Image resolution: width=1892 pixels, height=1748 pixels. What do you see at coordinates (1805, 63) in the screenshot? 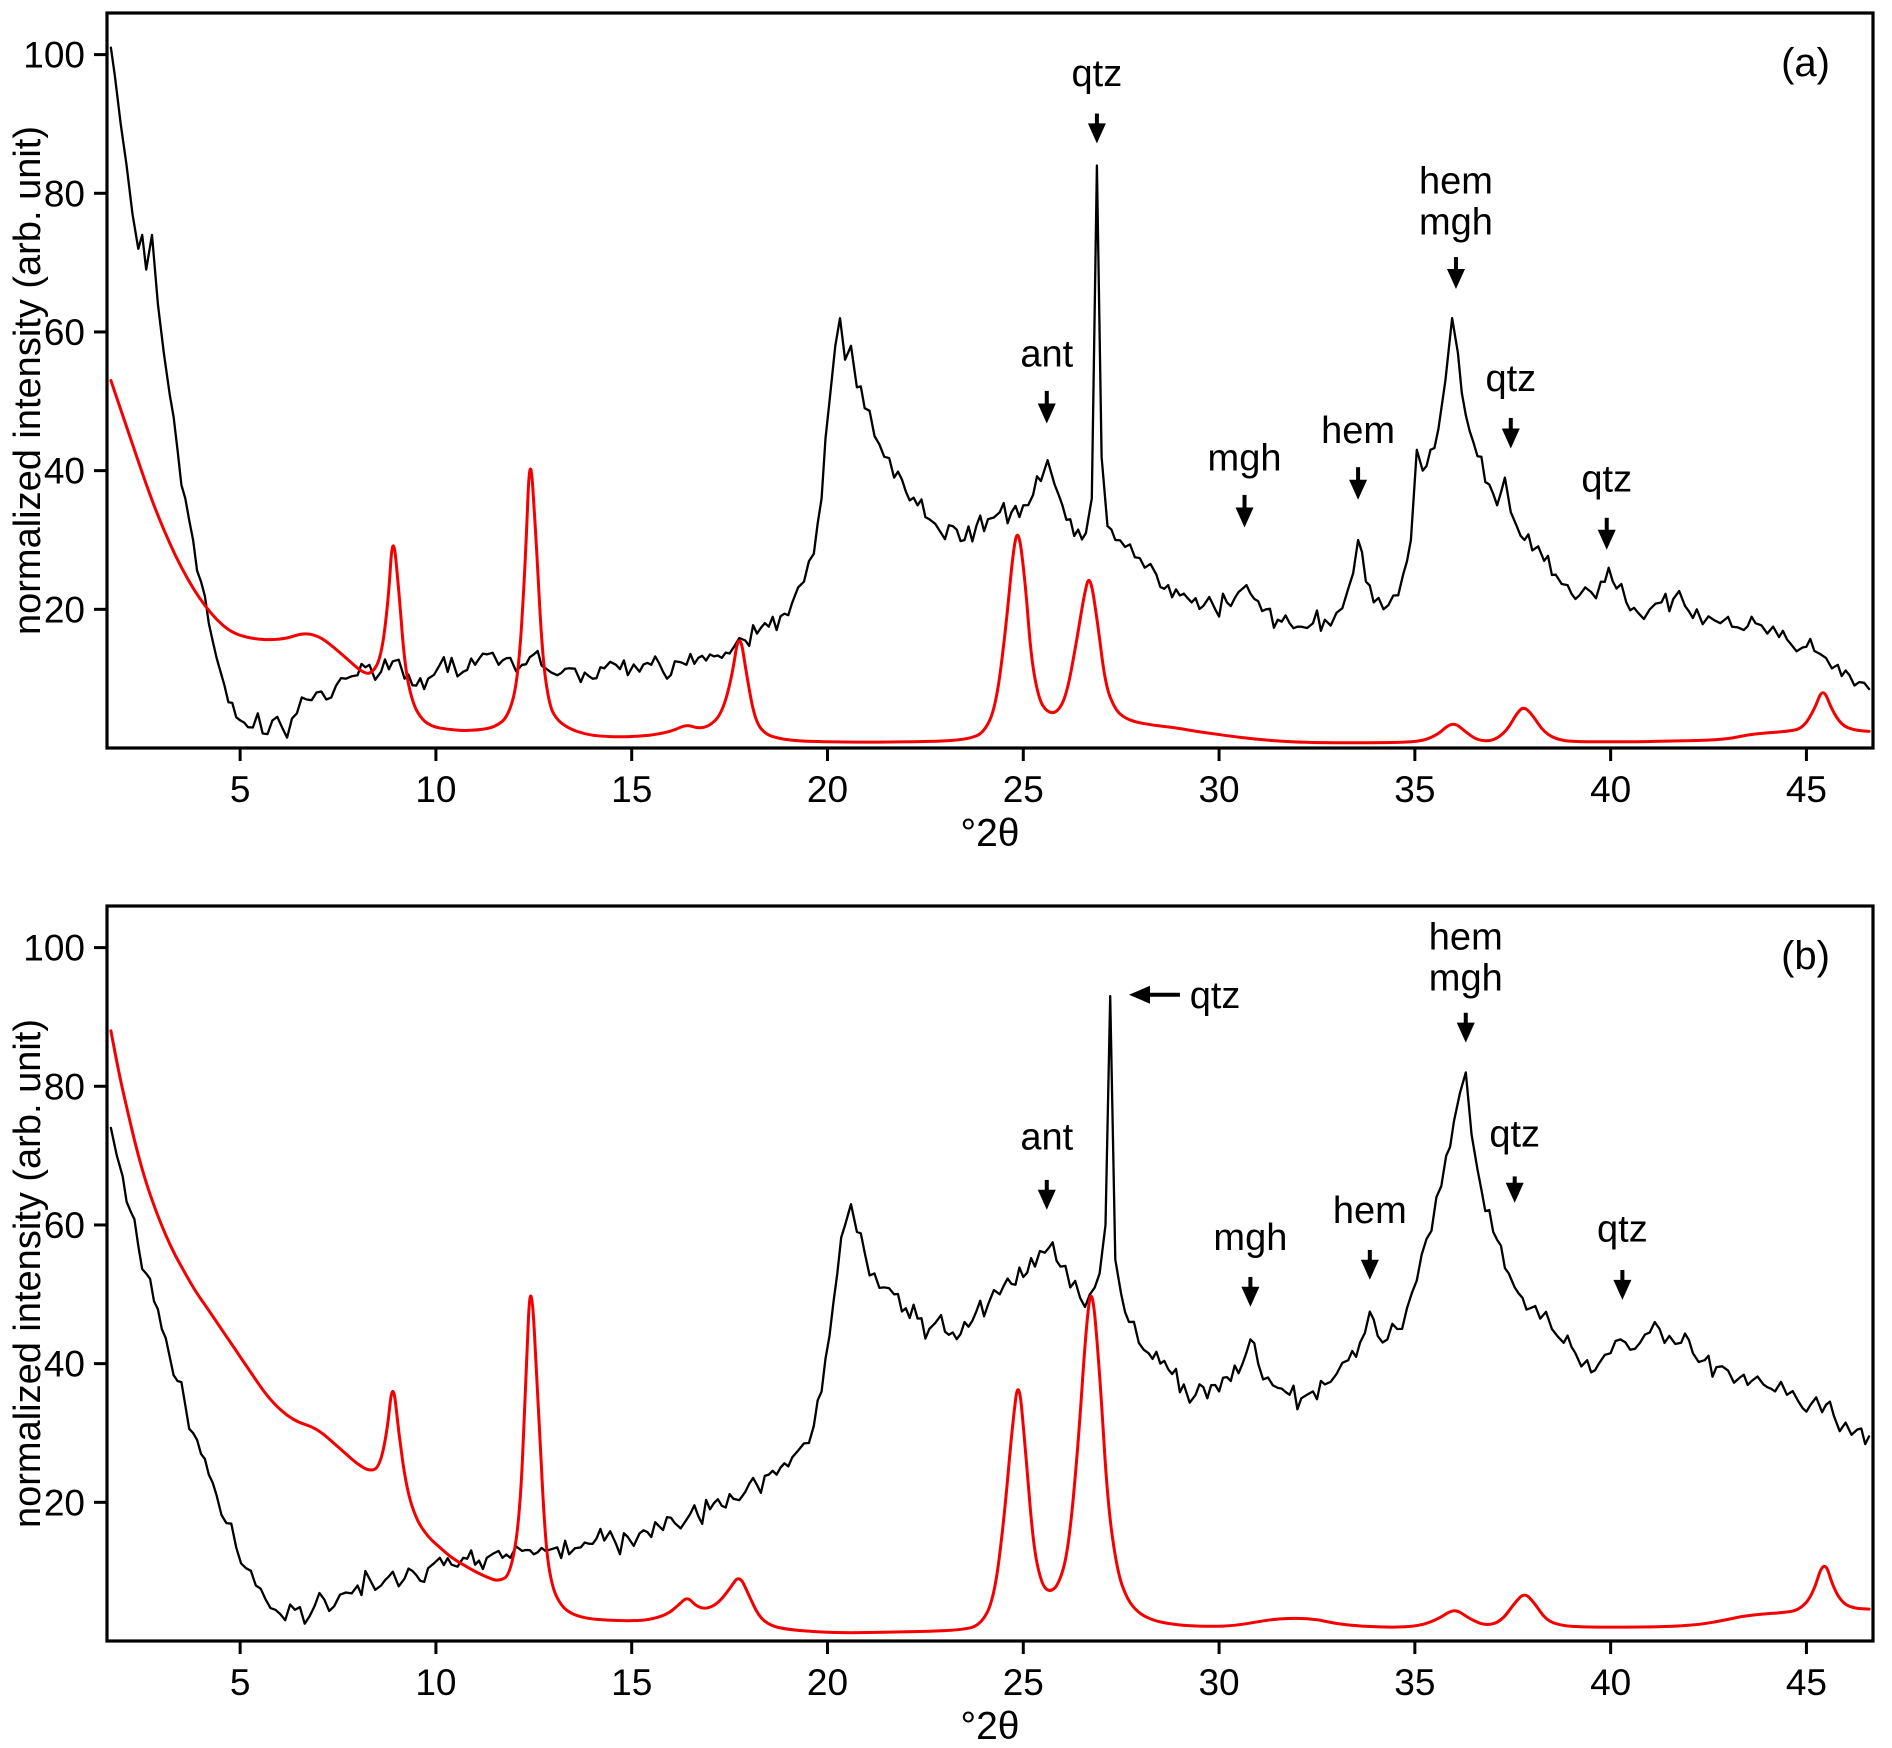
I see `panel-tag-a: (a)` at bounding box center [1805, 63].